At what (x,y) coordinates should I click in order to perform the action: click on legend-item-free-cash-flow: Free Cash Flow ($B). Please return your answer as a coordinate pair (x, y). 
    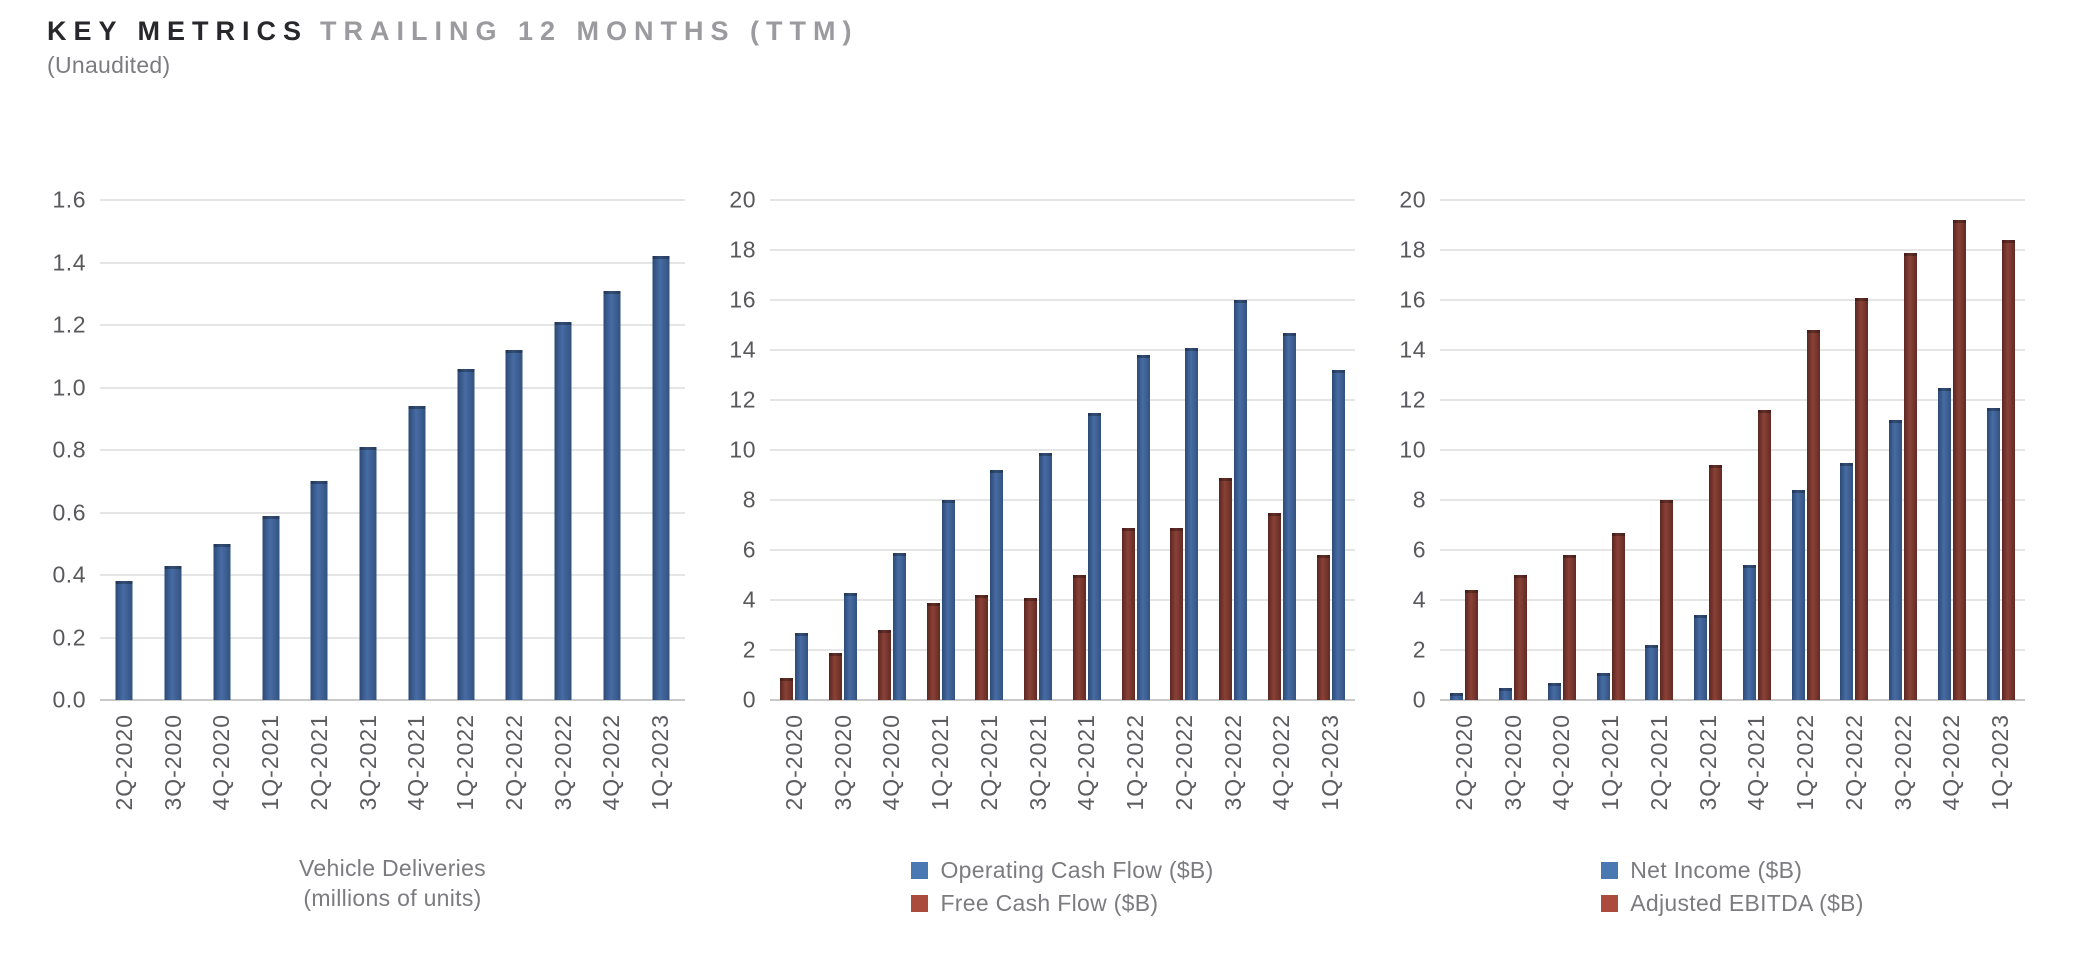
    Looking at the image, I should click on (1034, 903).